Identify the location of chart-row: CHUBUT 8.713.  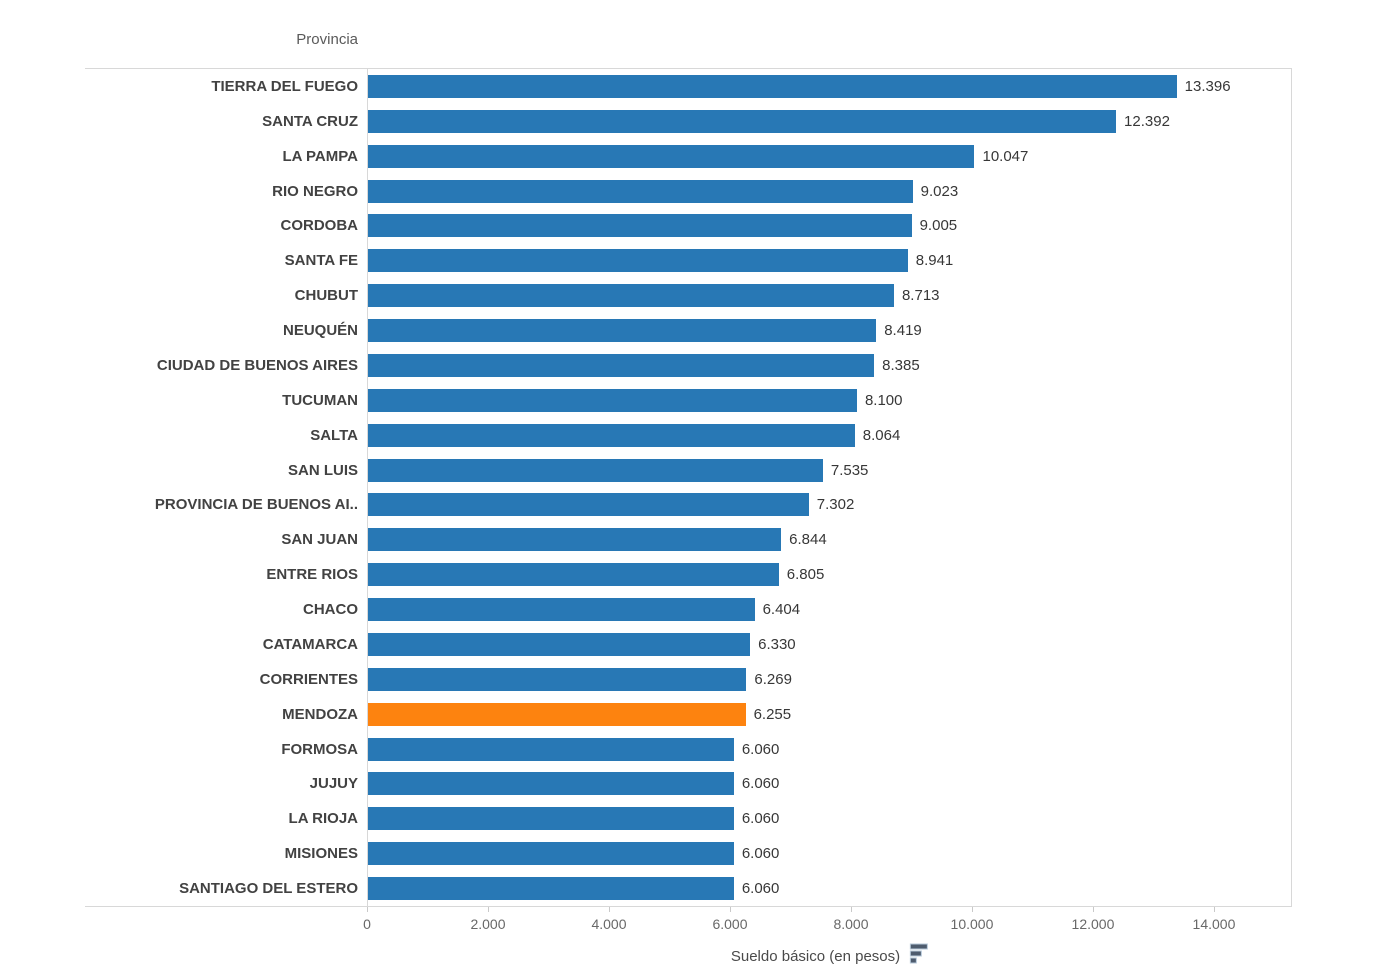
(688, 296).